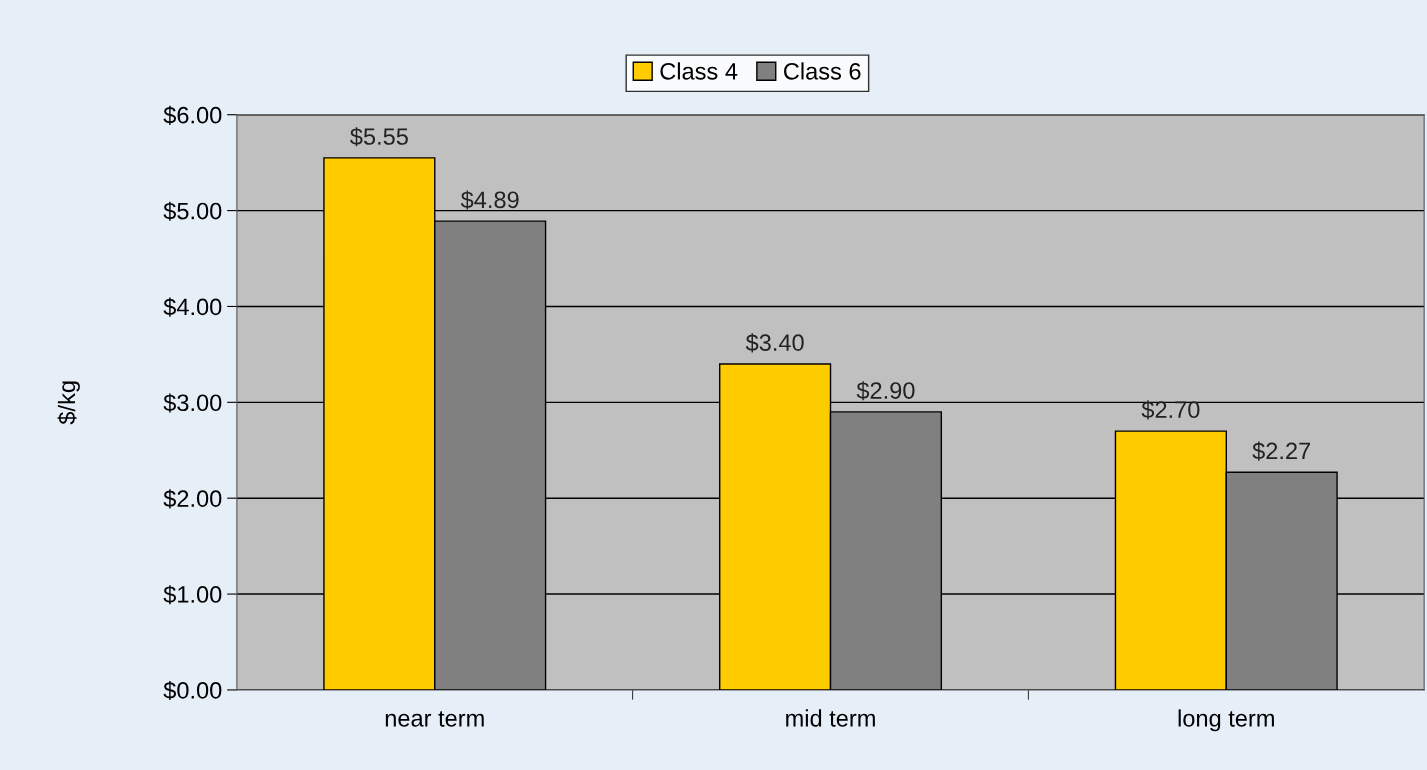  I want to click on legend-label: Class 4, so click(699, 71).